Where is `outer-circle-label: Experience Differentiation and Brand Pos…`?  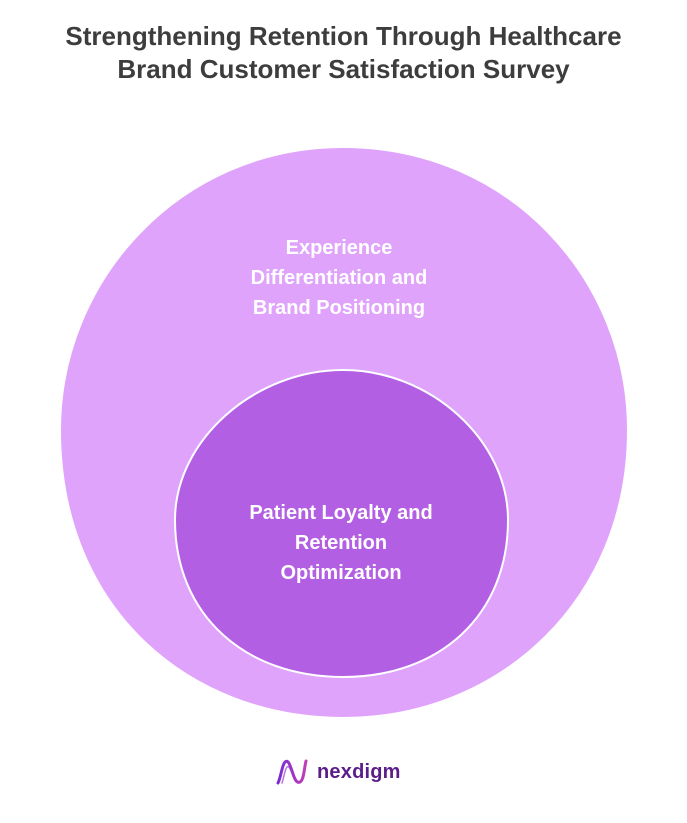
outer-circle-label: Experience Differentiation and Brand Pos… is located at coordinates (339, 278).